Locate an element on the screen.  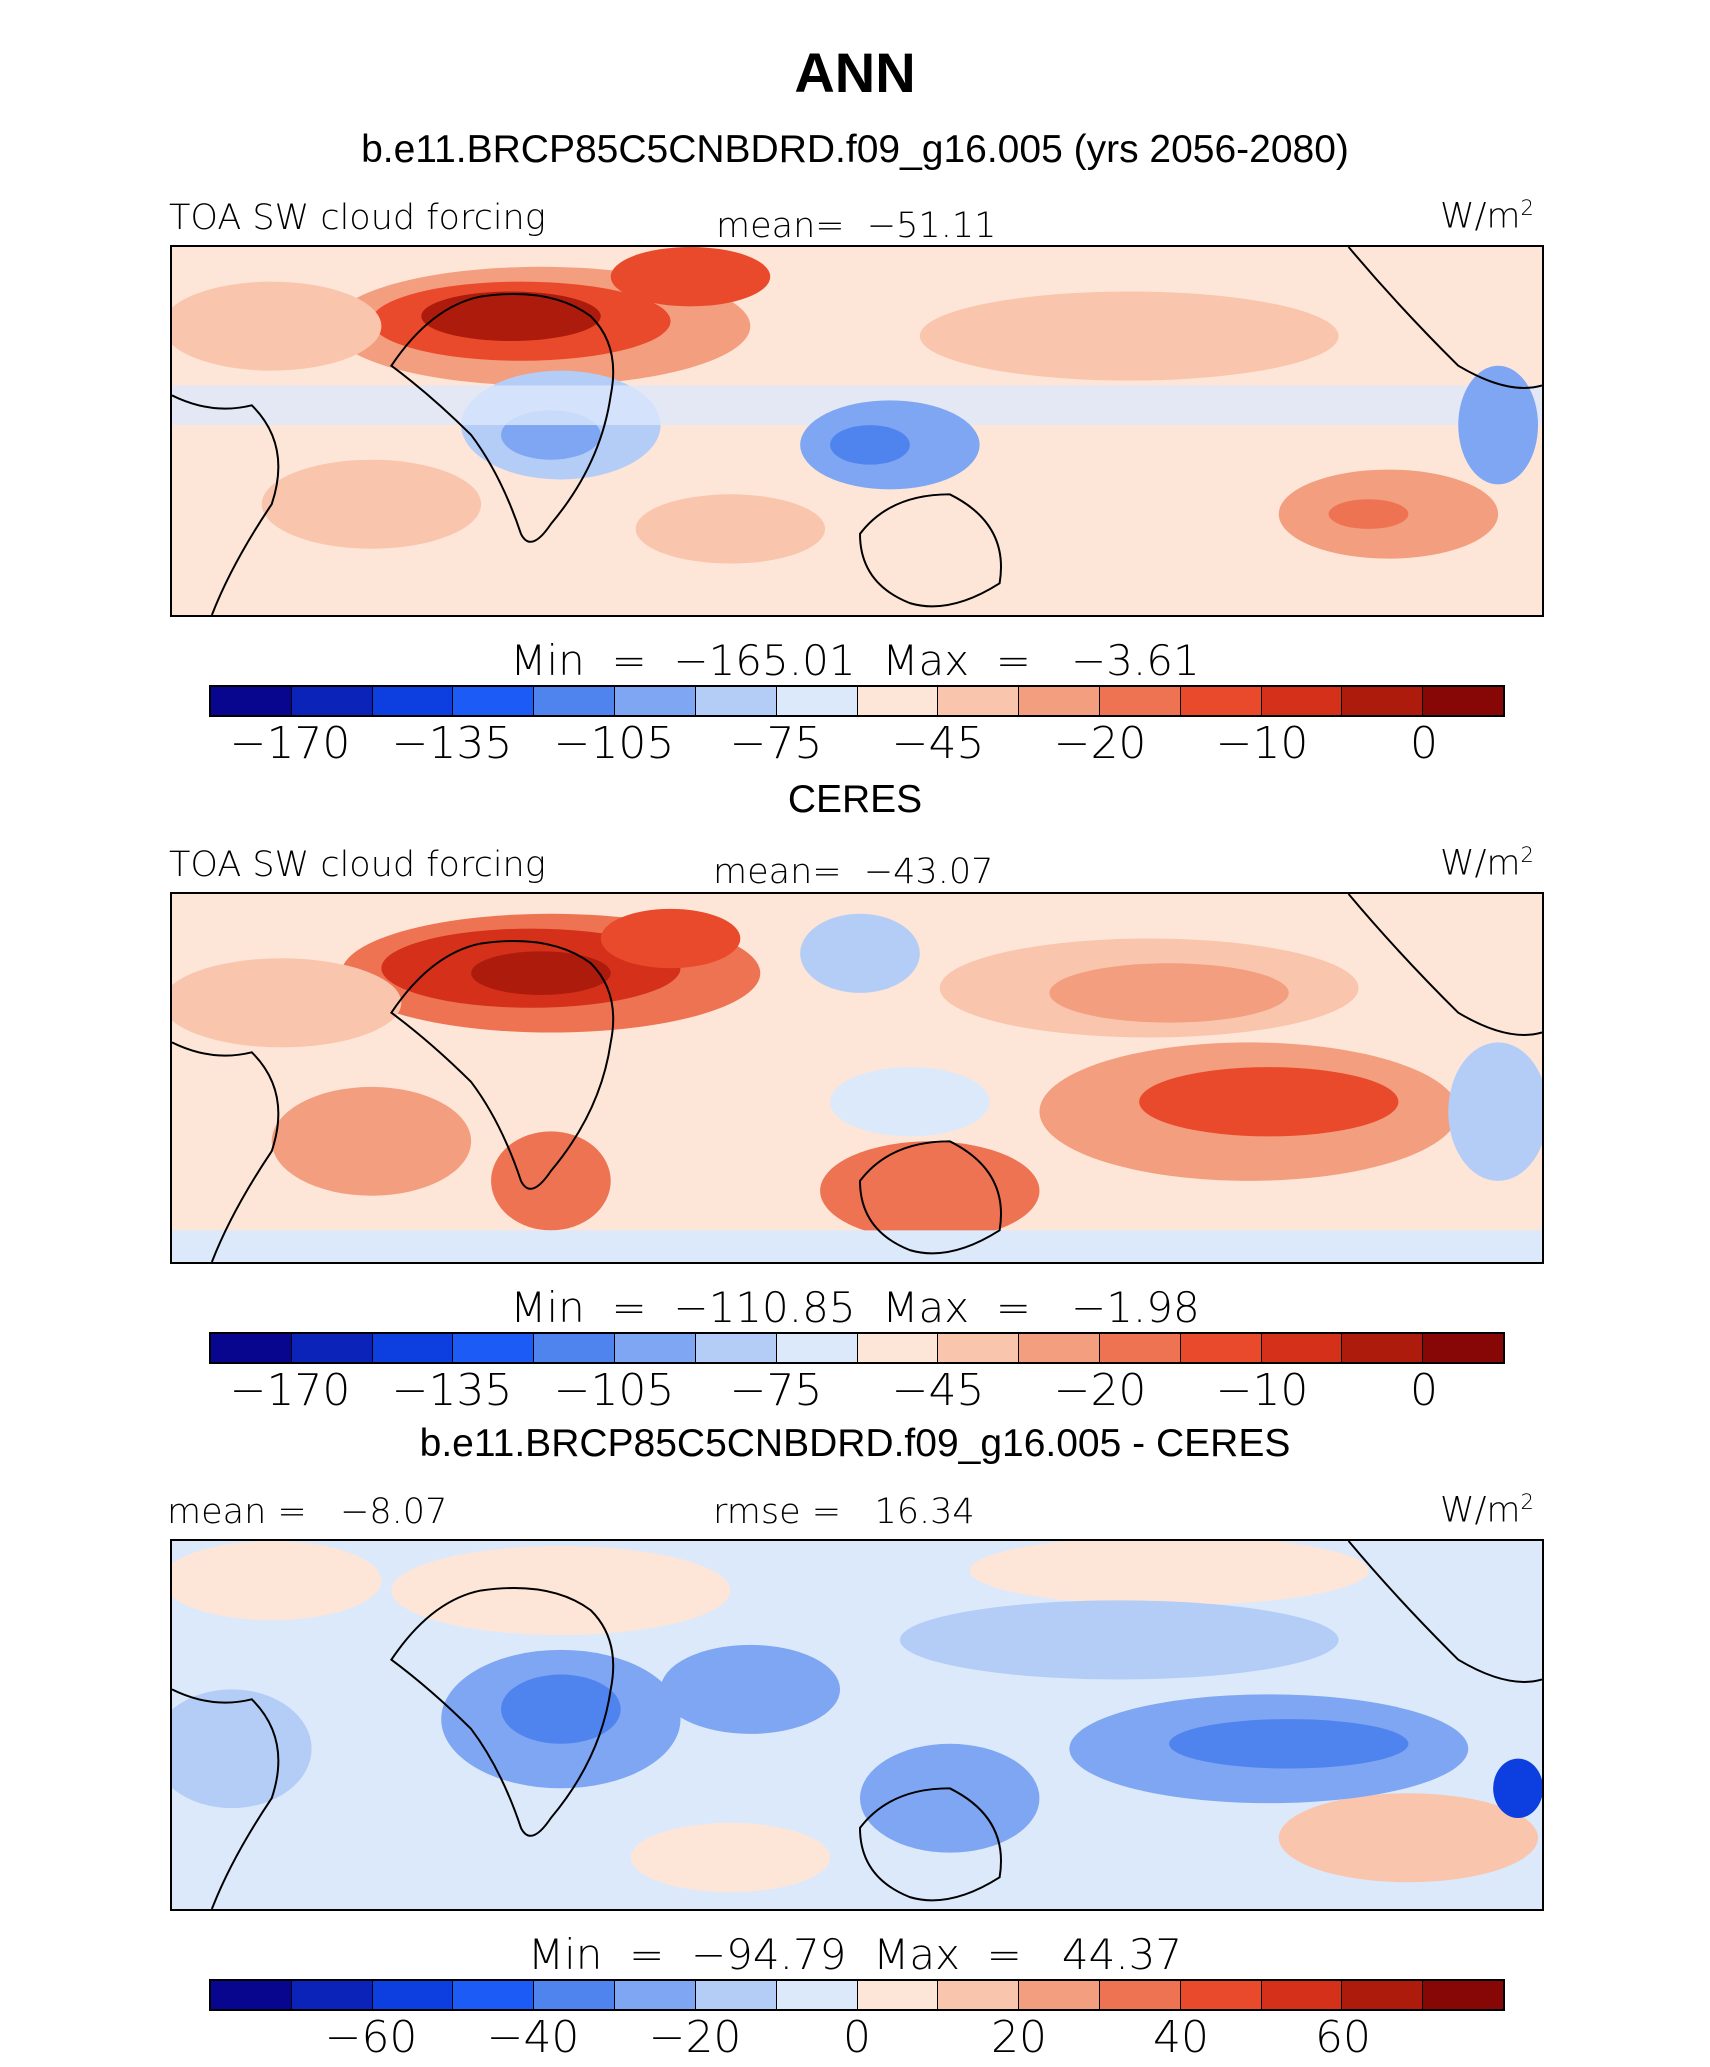
panel-1-map-svg is located at coordinates (857, 431).